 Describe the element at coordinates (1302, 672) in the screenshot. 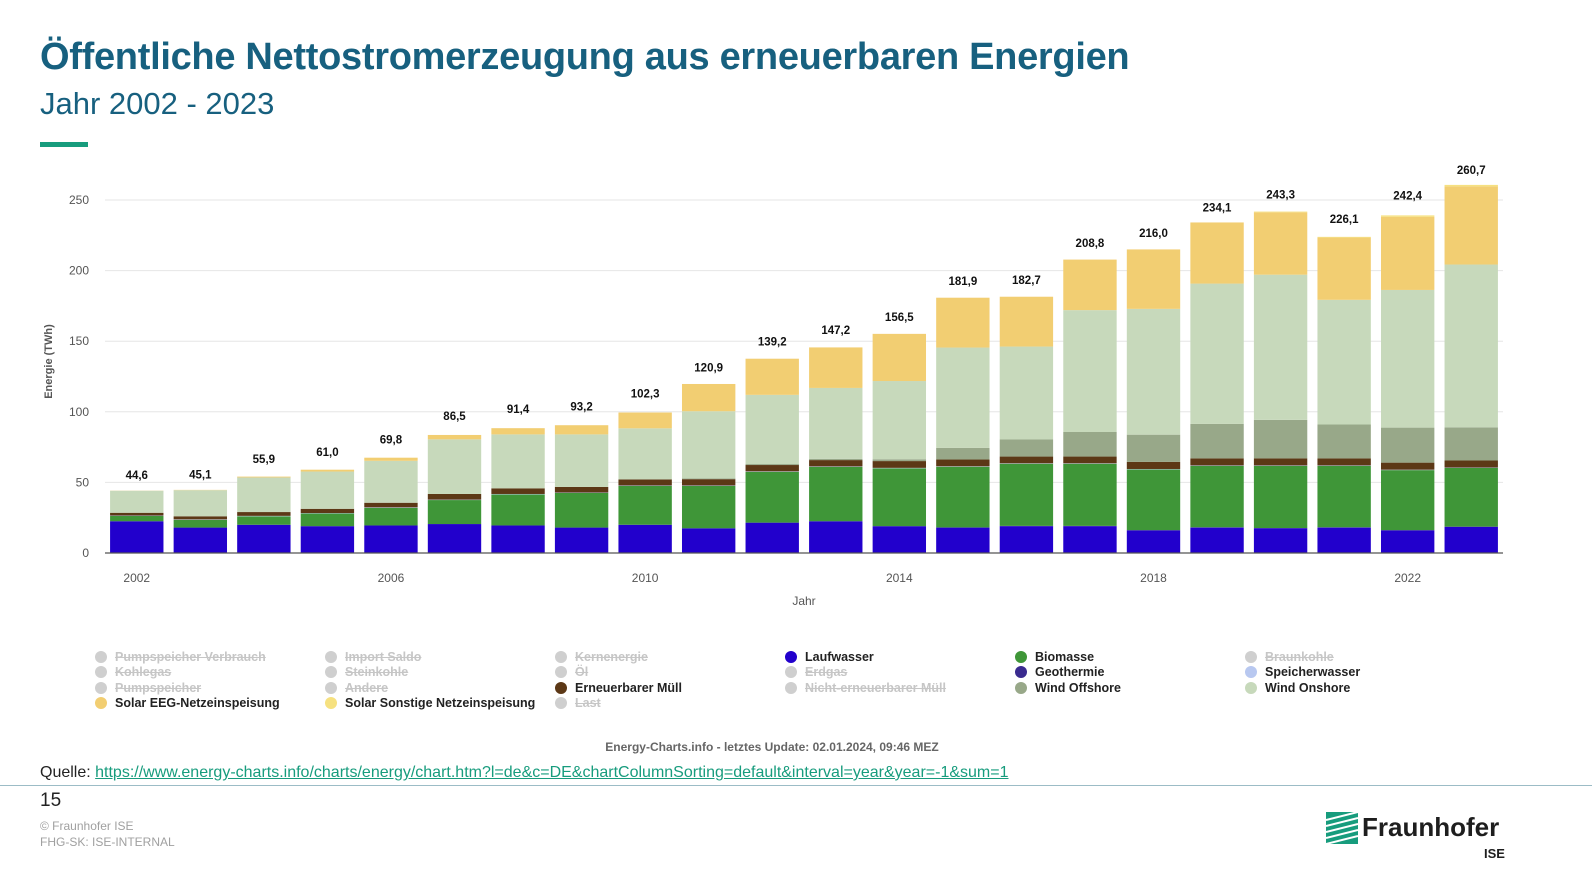

I see `legend-item: Speicherwasser` at that location.